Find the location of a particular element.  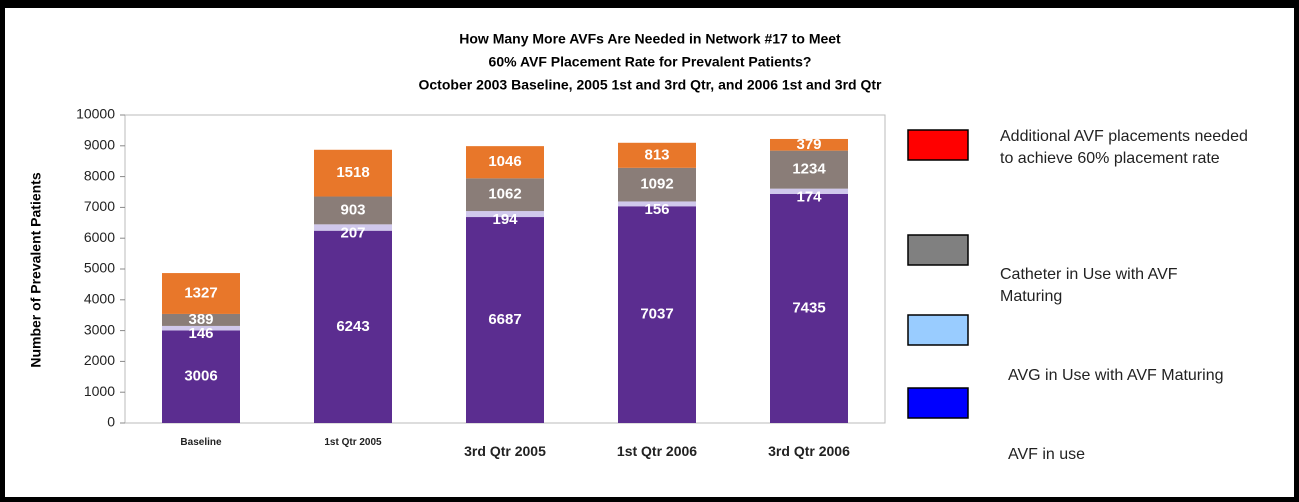

data-label: 1327 is located at coordinates (200, 292).